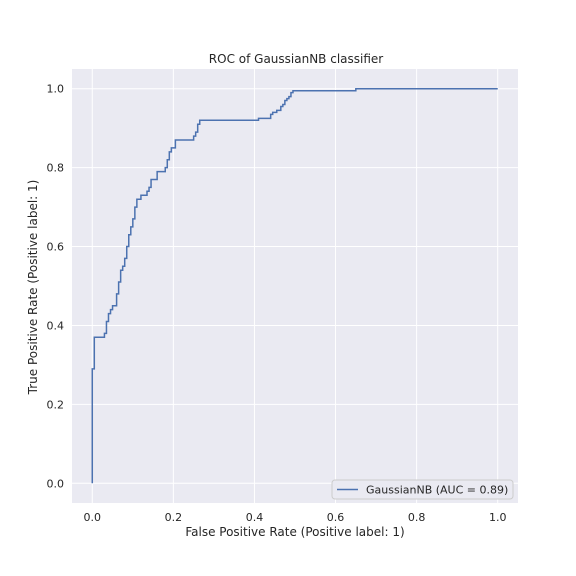 The width and height of the screenshot is (576, 576). I want to click on x-tick-label: 1.0, so click(498, 517).